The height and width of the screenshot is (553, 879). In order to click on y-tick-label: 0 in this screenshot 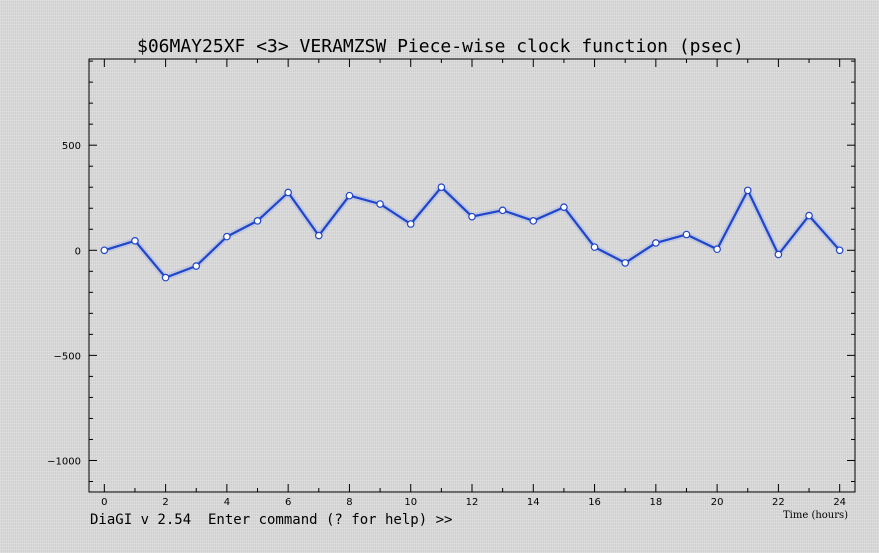, I will do `click(78, 251)`.